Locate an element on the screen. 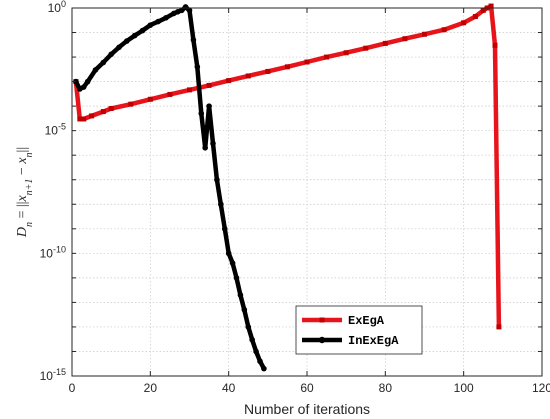  legend: ExEgA InExEgA is located at coordinates (359, 330).